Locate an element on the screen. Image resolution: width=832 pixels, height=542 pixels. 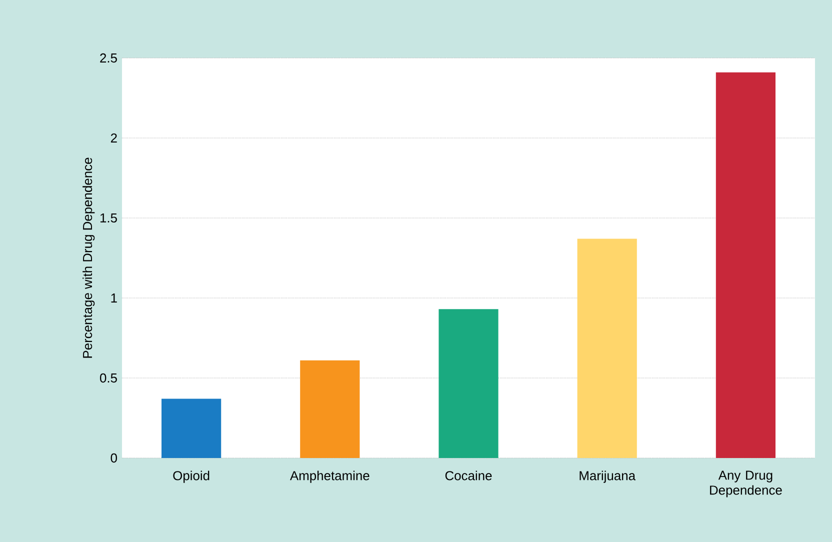
y-tick-label: 1 is located at coordinates (114, 298).